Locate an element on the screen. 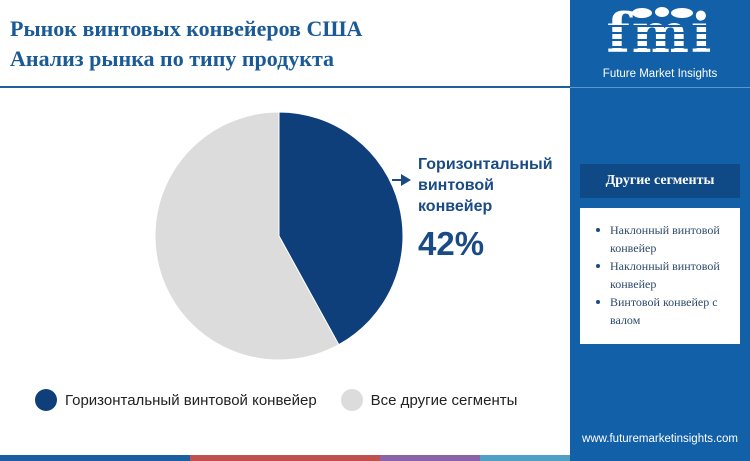 The width and height of the screenshot is (750, 461). other-segment-item: Винтовой конвейер с валом is located at coordinates (664, 311).